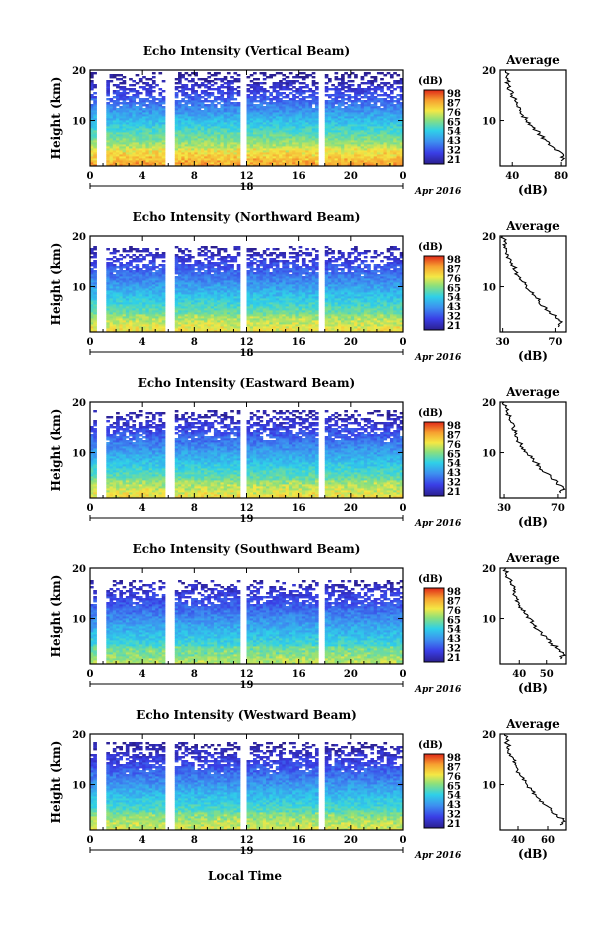 This screenshot has width=616, height=929. I want to click on y-axis-label: Height (km), so click(56, 118).